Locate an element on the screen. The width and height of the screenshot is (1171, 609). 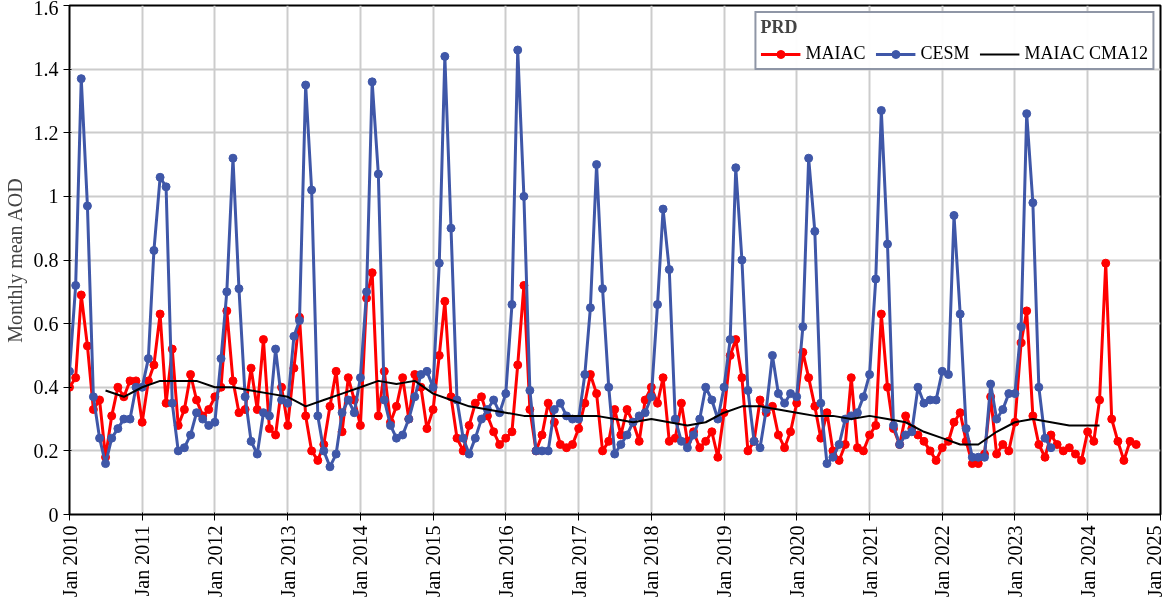
x-tick-label: Jan 2017 is located at coordinates (578, 561).